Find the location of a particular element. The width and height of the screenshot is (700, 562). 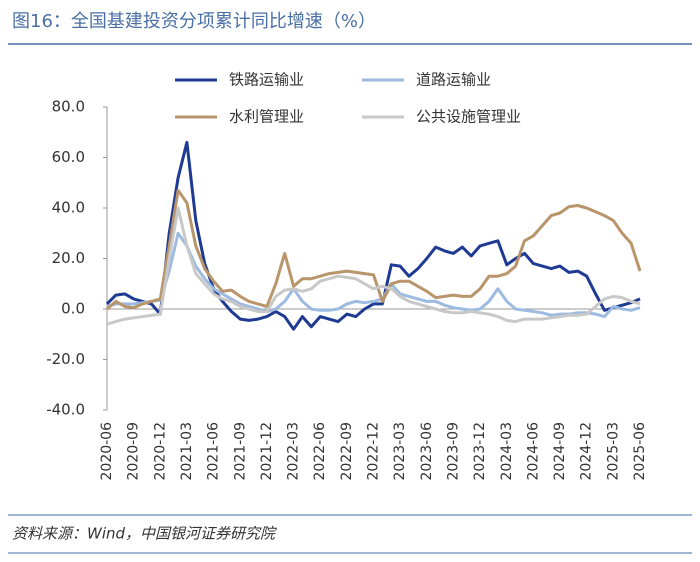

y-tick-label: 80.0 is located at coordinates (68, 107).